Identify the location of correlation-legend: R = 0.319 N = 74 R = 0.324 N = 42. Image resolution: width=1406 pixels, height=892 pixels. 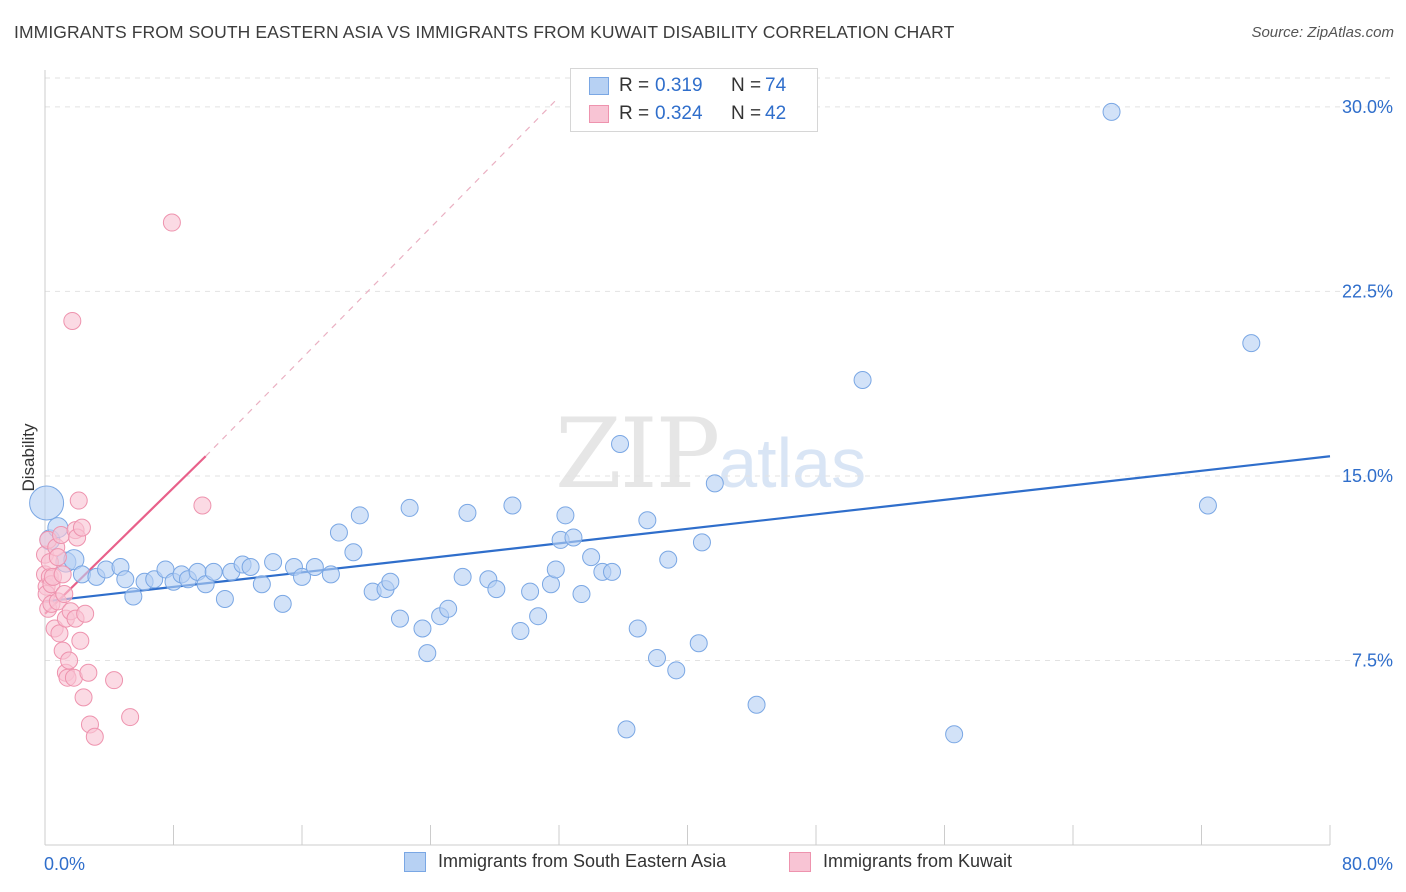
(694, 100).